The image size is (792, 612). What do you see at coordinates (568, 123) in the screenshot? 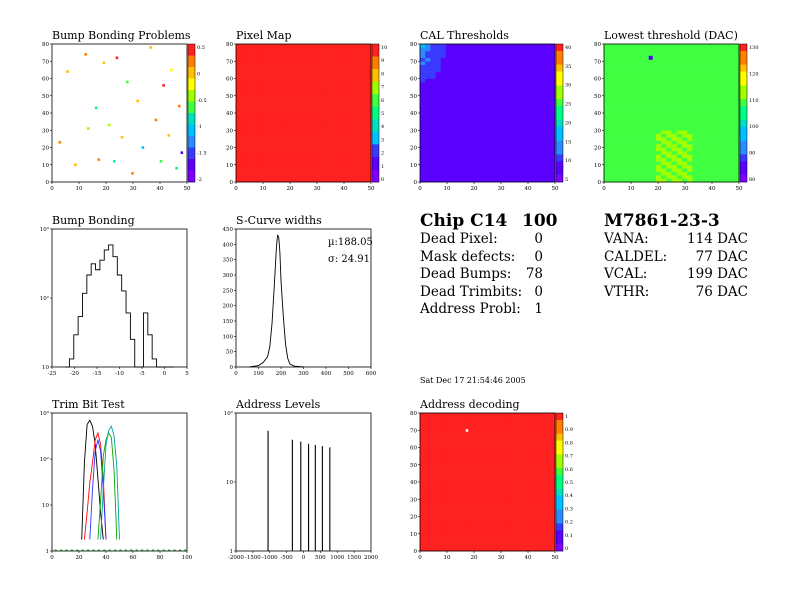
I see `colorbar-label: 20` at bounding box center [568, 123].